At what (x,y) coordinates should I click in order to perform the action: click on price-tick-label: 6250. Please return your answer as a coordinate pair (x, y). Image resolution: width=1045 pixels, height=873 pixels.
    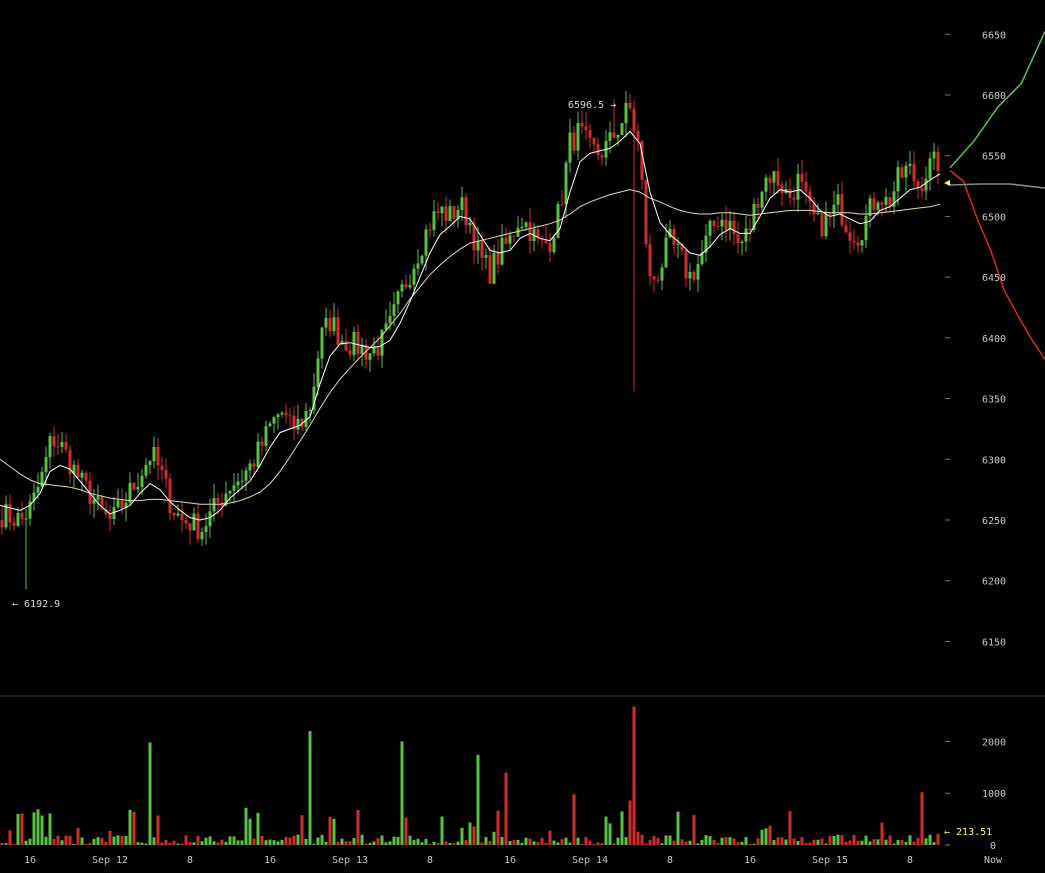
    Looking at the image, I should click on (994, 521).